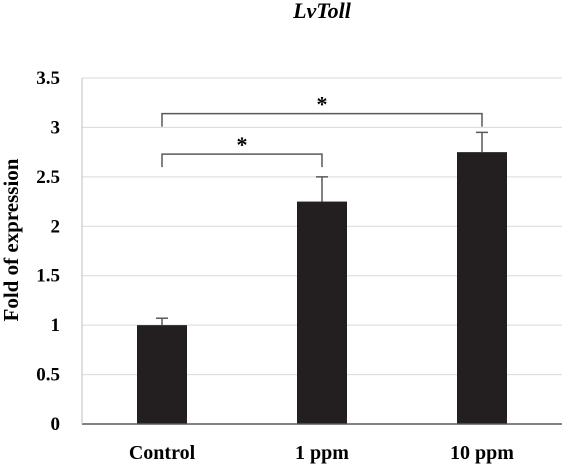 The image size is (562, 466). I want to click on x-category-label: Control, so click(162, 453).